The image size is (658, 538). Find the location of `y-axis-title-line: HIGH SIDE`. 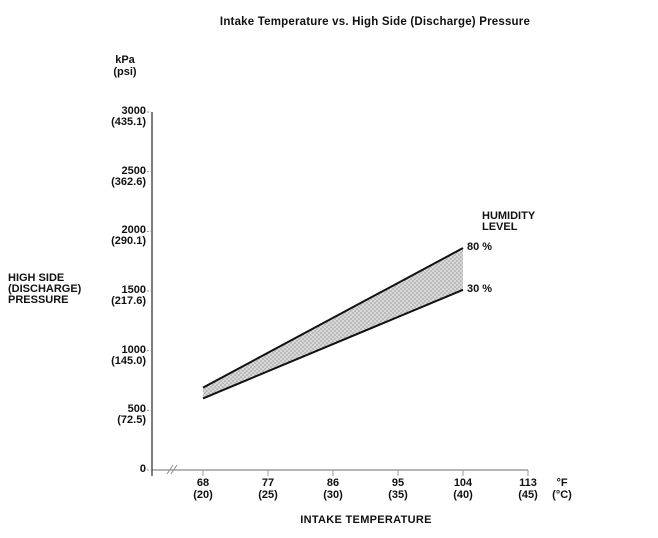

y-axis-title-line: HIGH SIDE is located at coordinates (36, 278).